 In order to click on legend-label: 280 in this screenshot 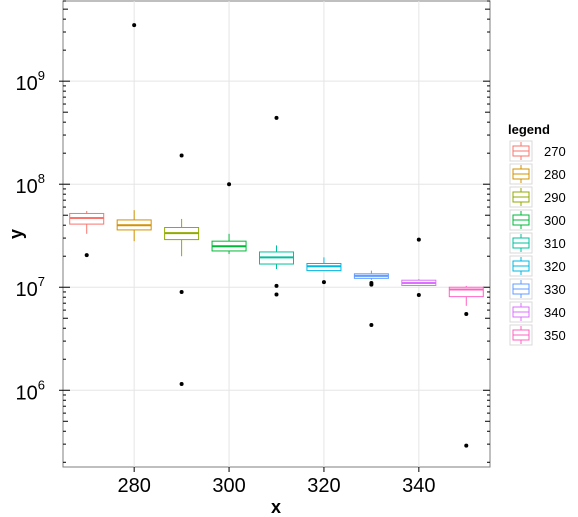, I will do `click(555, 174)`.